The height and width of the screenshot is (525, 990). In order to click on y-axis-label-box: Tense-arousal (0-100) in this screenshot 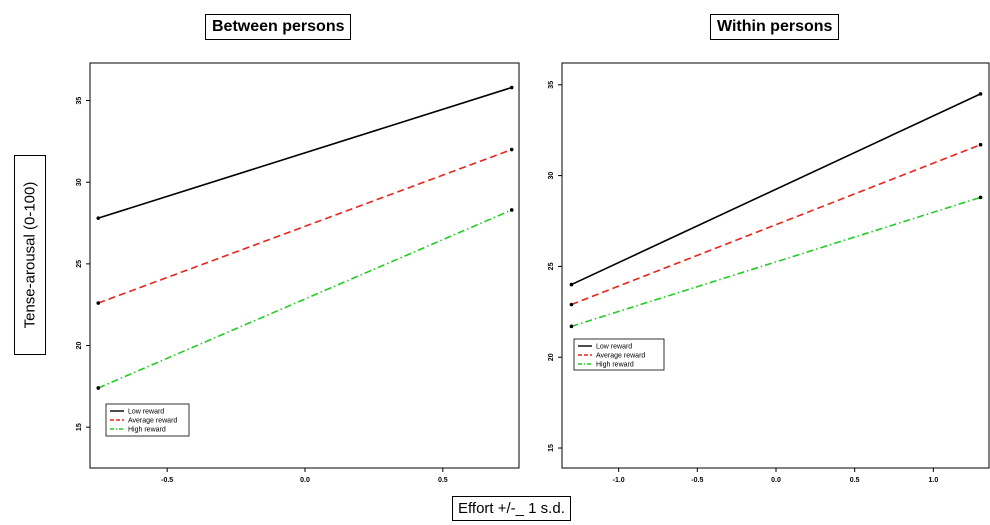, I will do `click(30, 255)`.